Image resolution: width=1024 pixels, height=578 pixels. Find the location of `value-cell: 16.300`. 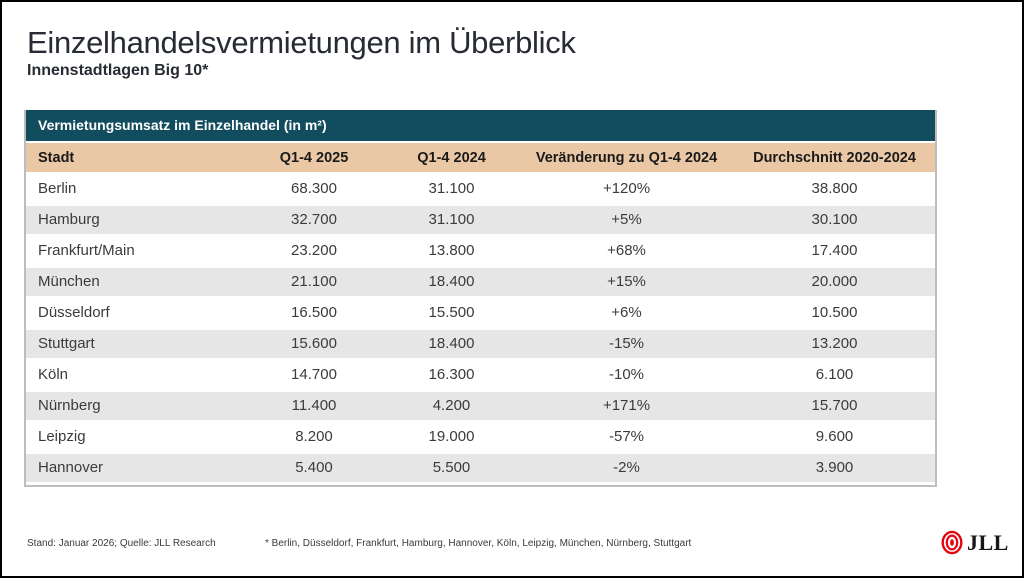

value-cell: 16.300 is located at coordinates (451, 375).